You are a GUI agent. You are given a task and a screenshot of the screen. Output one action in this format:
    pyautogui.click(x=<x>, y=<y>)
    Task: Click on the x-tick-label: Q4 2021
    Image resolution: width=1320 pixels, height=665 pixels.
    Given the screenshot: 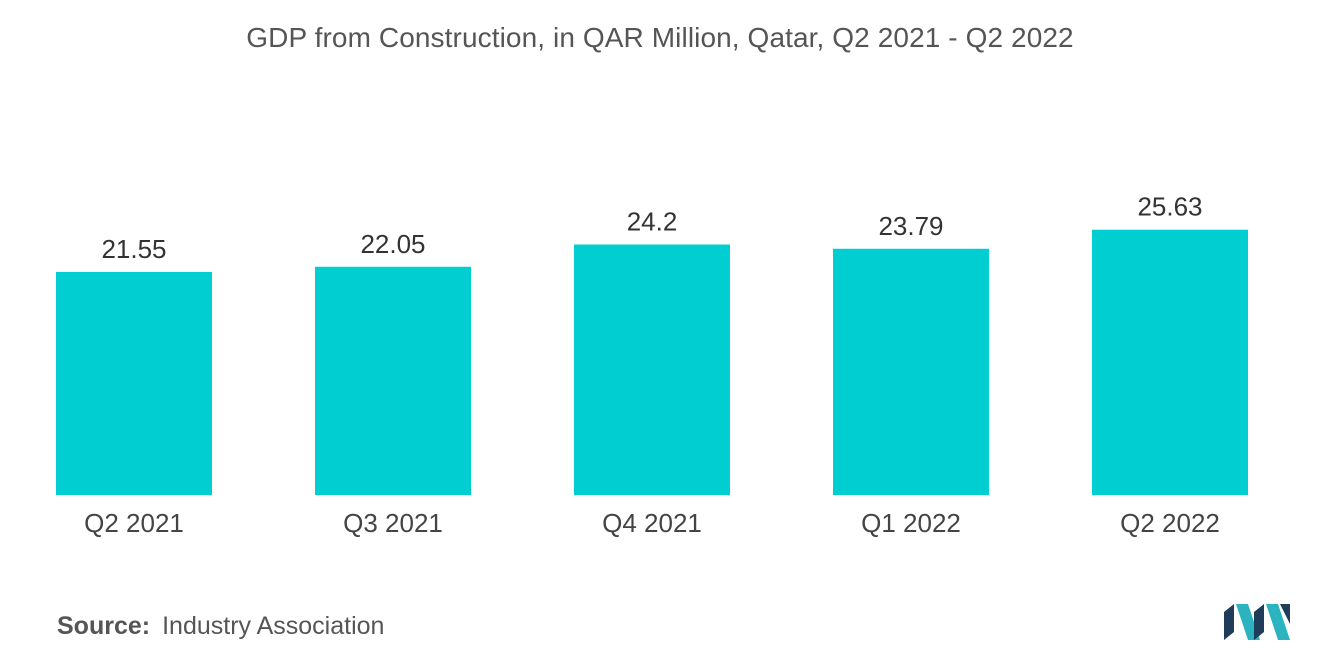 What is the action you would take?
    pyautogui.click(x=652, y=523)
    